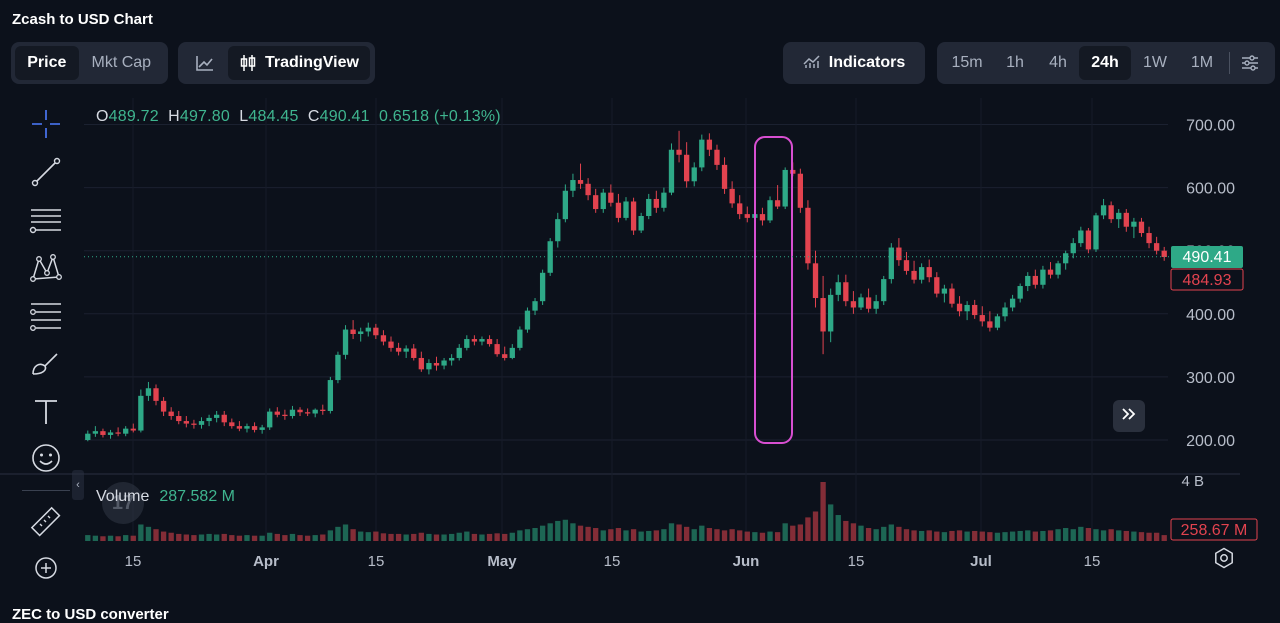  I want to click on current-volume-label: 258.67 M, so click(1214, 530).